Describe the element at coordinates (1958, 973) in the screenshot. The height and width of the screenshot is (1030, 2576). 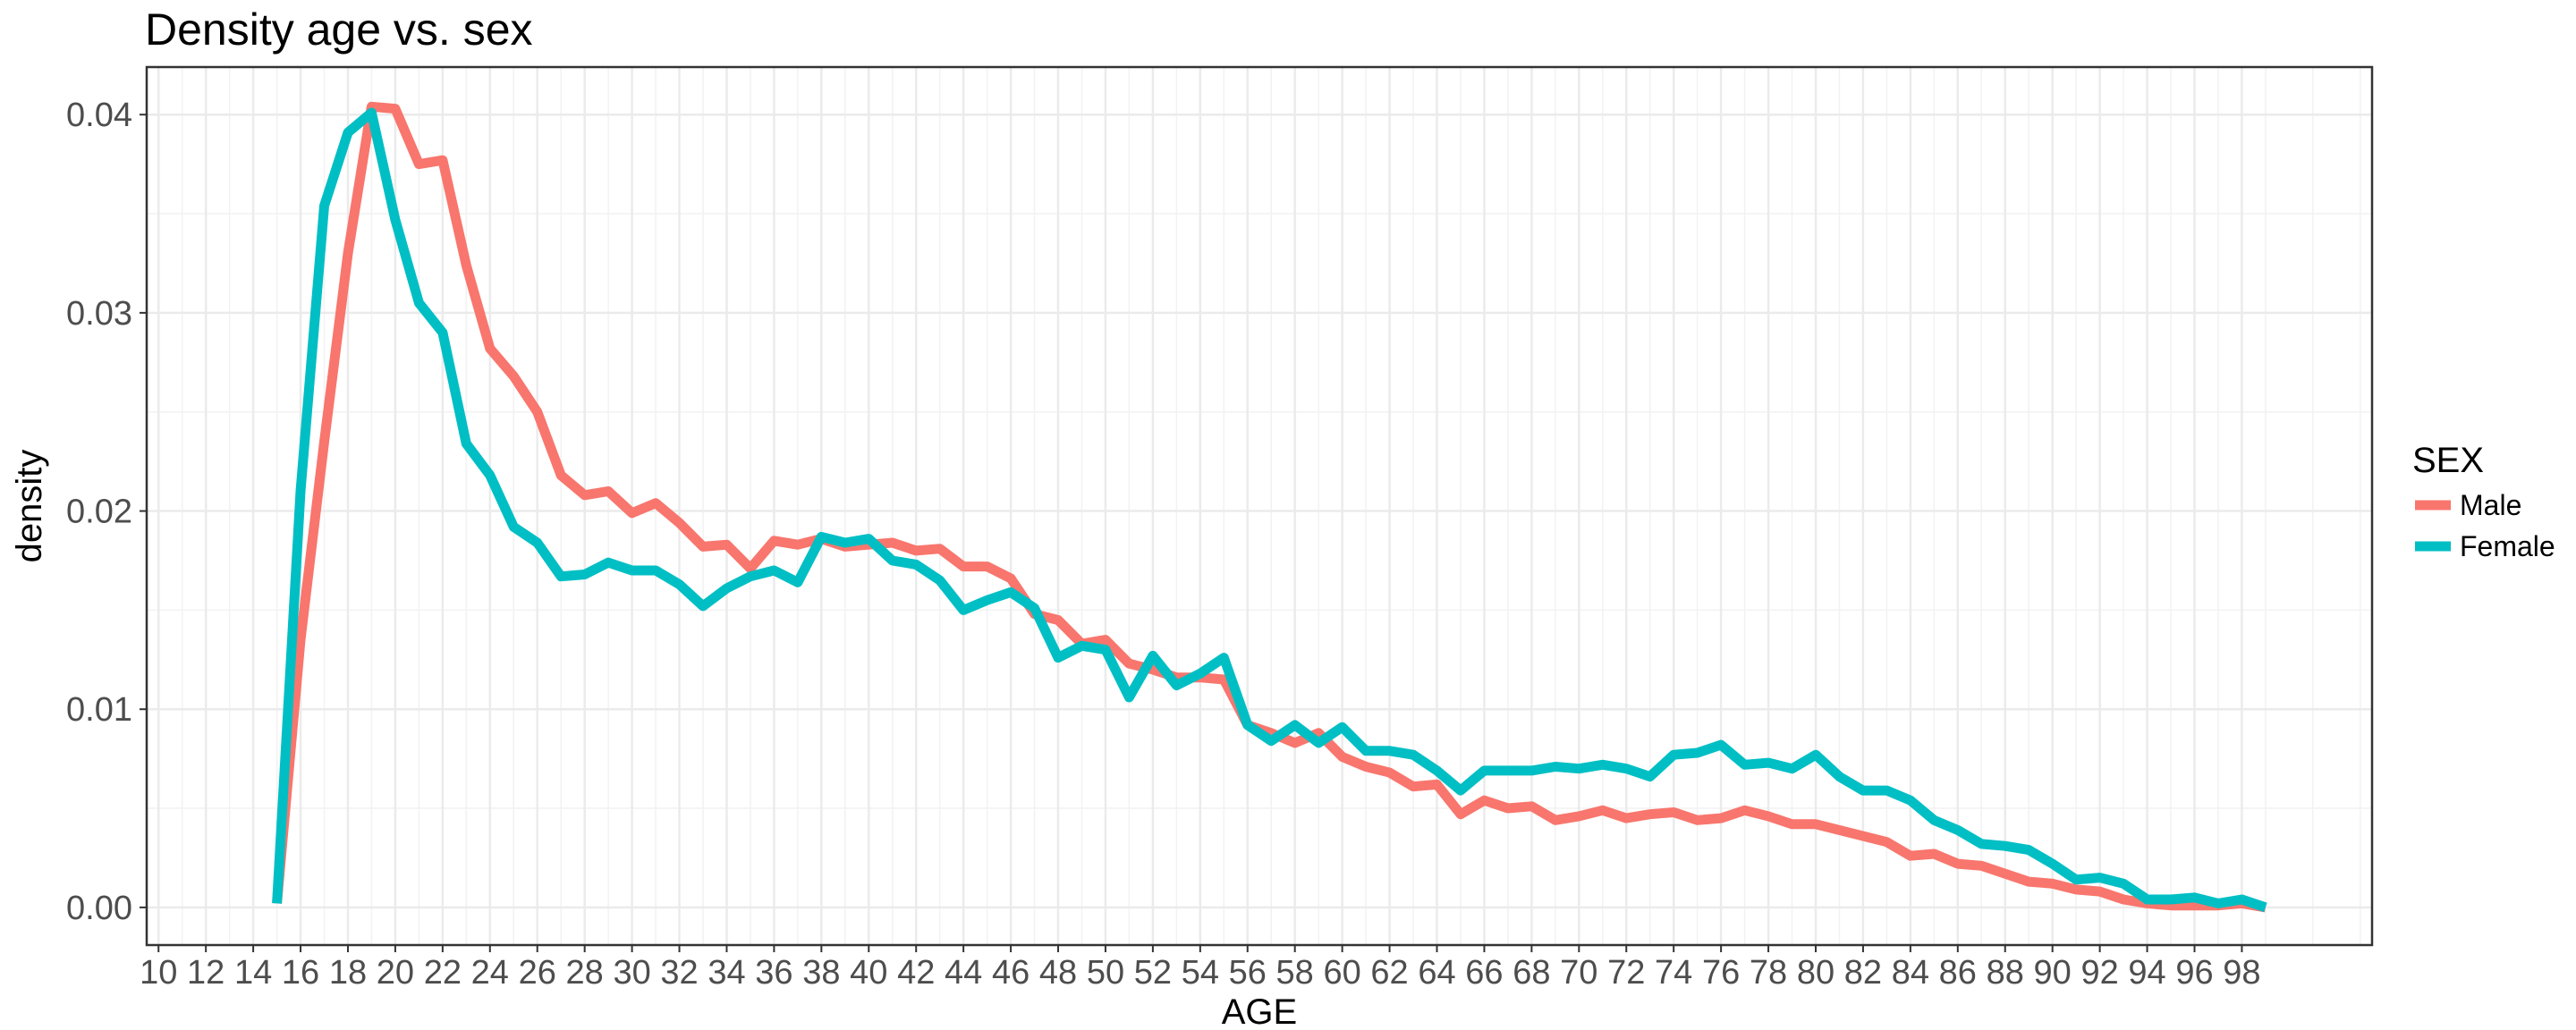
I see `x-tick-label: 86` at that location.